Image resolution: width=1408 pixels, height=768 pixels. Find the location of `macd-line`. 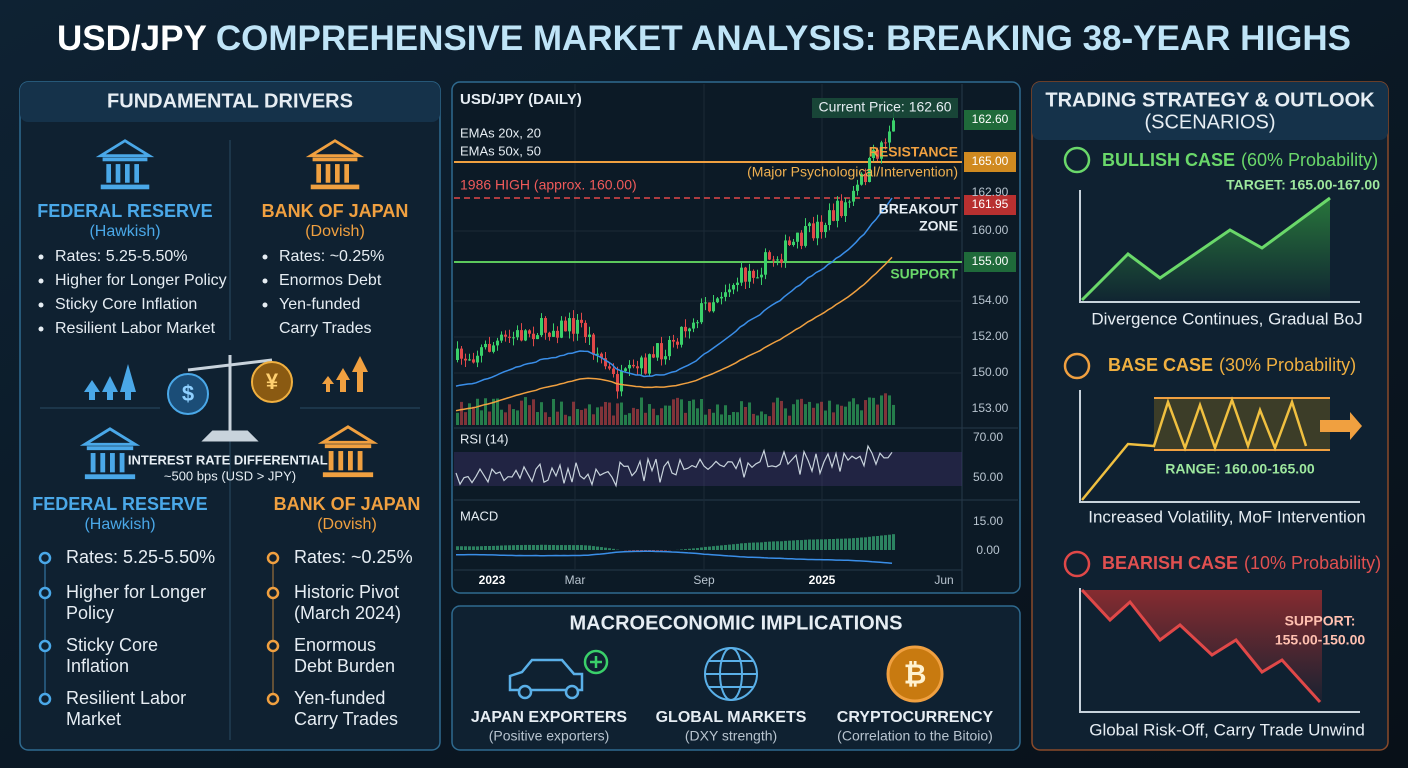

macd-line is located at coordinates (674, 557).